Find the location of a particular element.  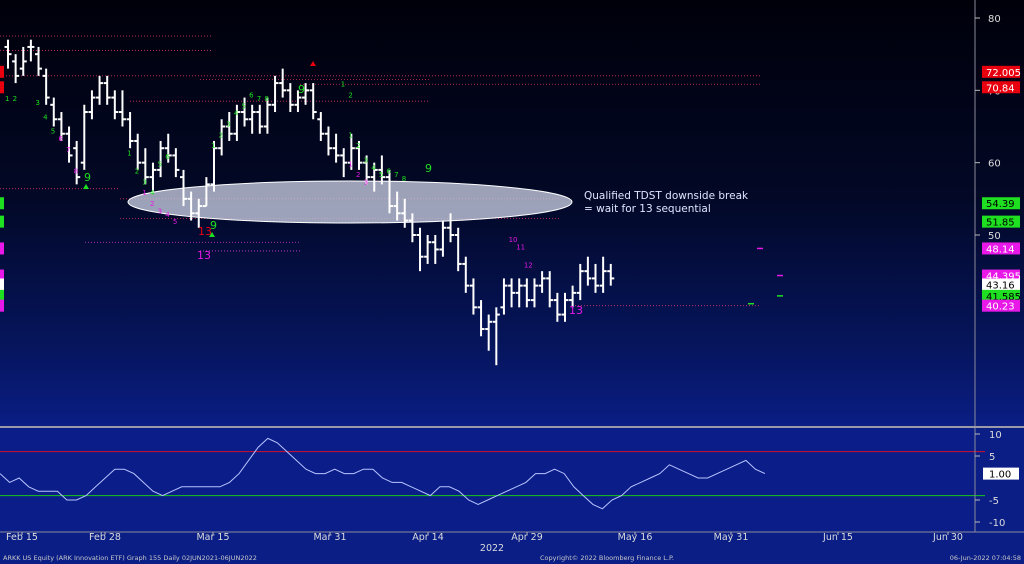

x-tick-label: Feb 28 is located at coordinates (105, 537).